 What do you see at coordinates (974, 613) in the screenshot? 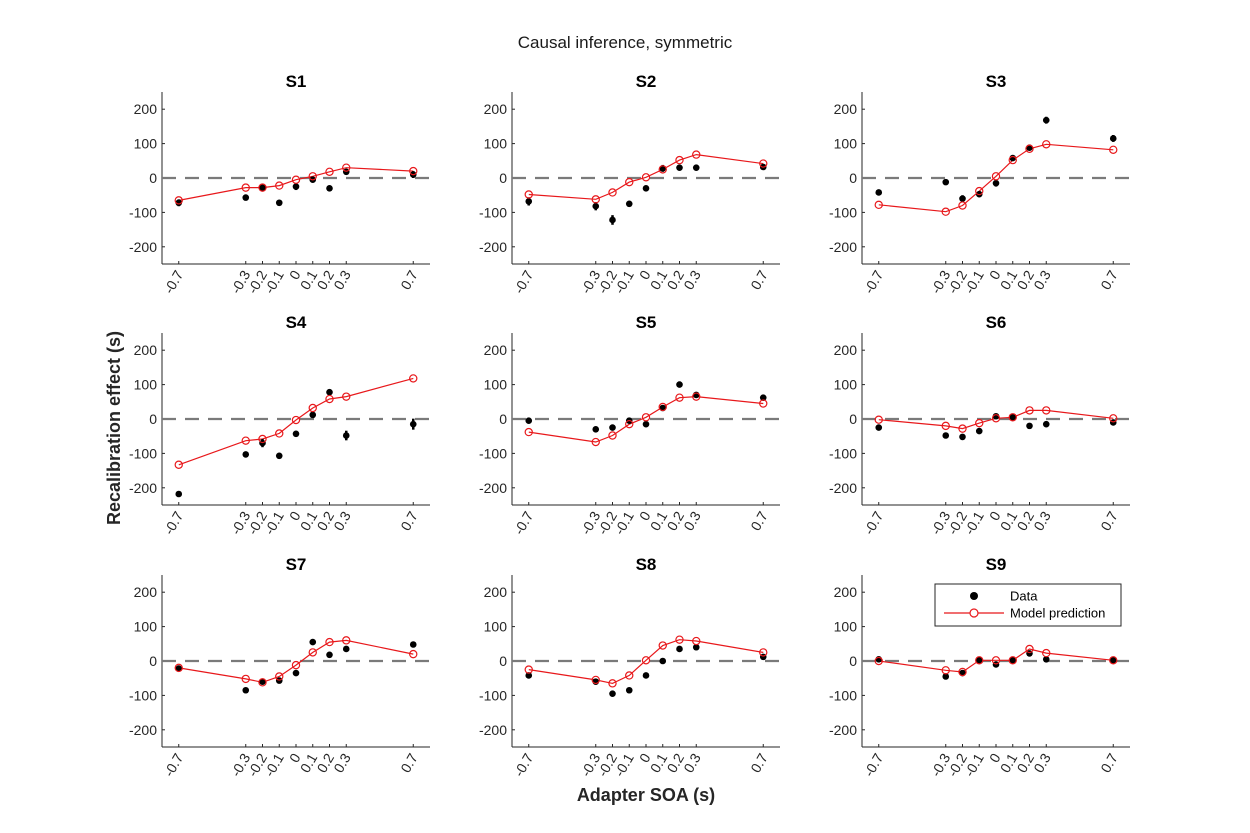
I see `legend-model-marker` at bounding box center [974, 613].